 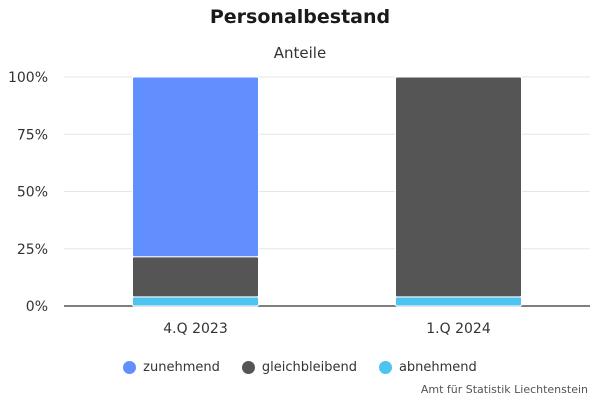 What do you see at coordinates (195, 167) in the screenshot?
I see `bar-segment-zunehmend` at bounding box center [195, 167].